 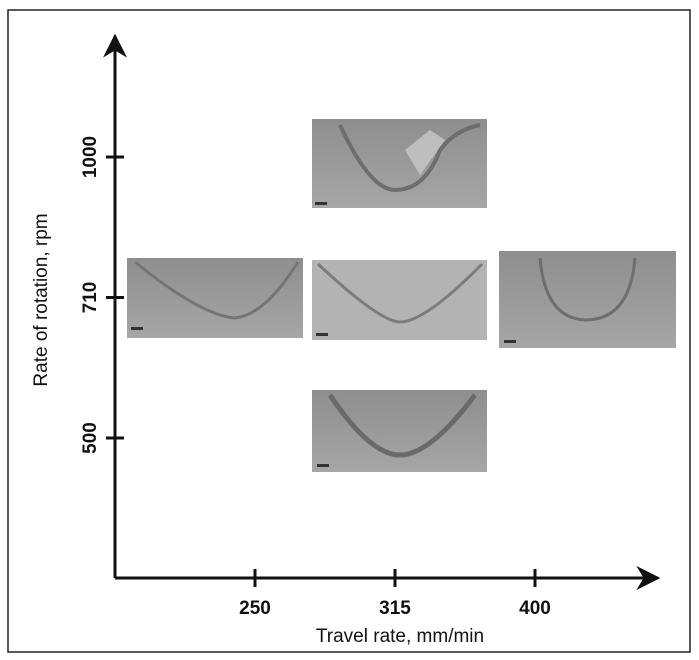 I want to click on x-tick-label: 400, so click(x=535, y=608).